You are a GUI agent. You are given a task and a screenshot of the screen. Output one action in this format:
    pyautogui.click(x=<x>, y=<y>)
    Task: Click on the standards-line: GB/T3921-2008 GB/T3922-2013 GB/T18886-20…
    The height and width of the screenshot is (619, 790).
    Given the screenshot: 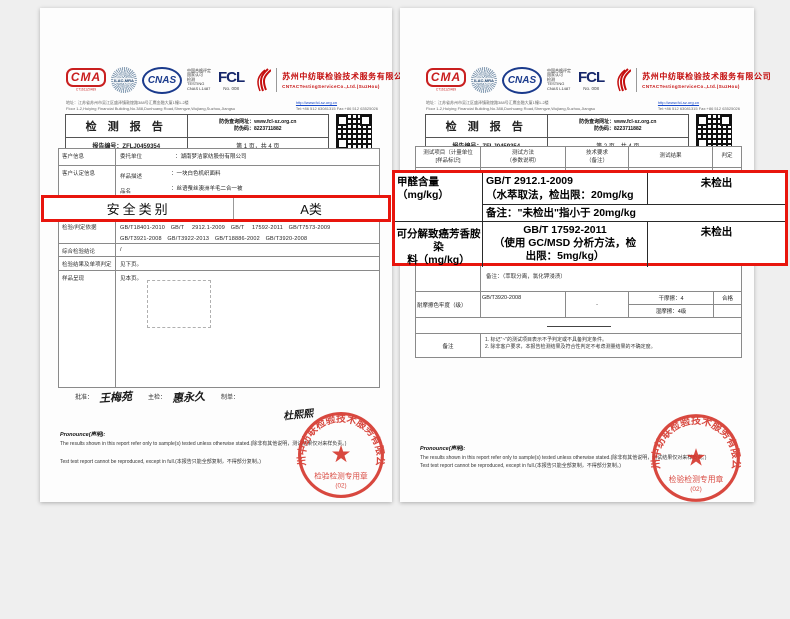 What is the action you would take?
    pyautogui.click(x=214, y=239)
    